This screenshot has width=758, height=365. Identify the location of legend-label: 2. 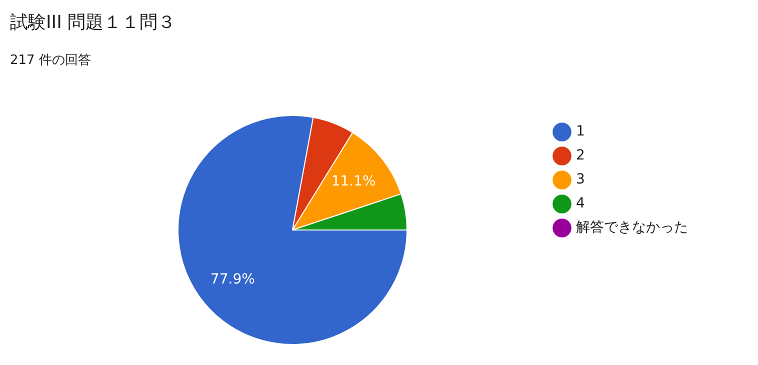
(580, 156).